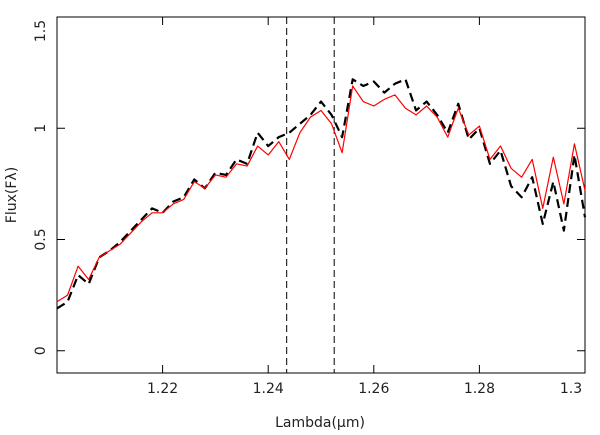 The height and width of the screenshot is (435, 600). What do you see at coordinates (41, 350) in the screenshot?
I see `y-tick-label: 0` at bounding box center [41, 350].